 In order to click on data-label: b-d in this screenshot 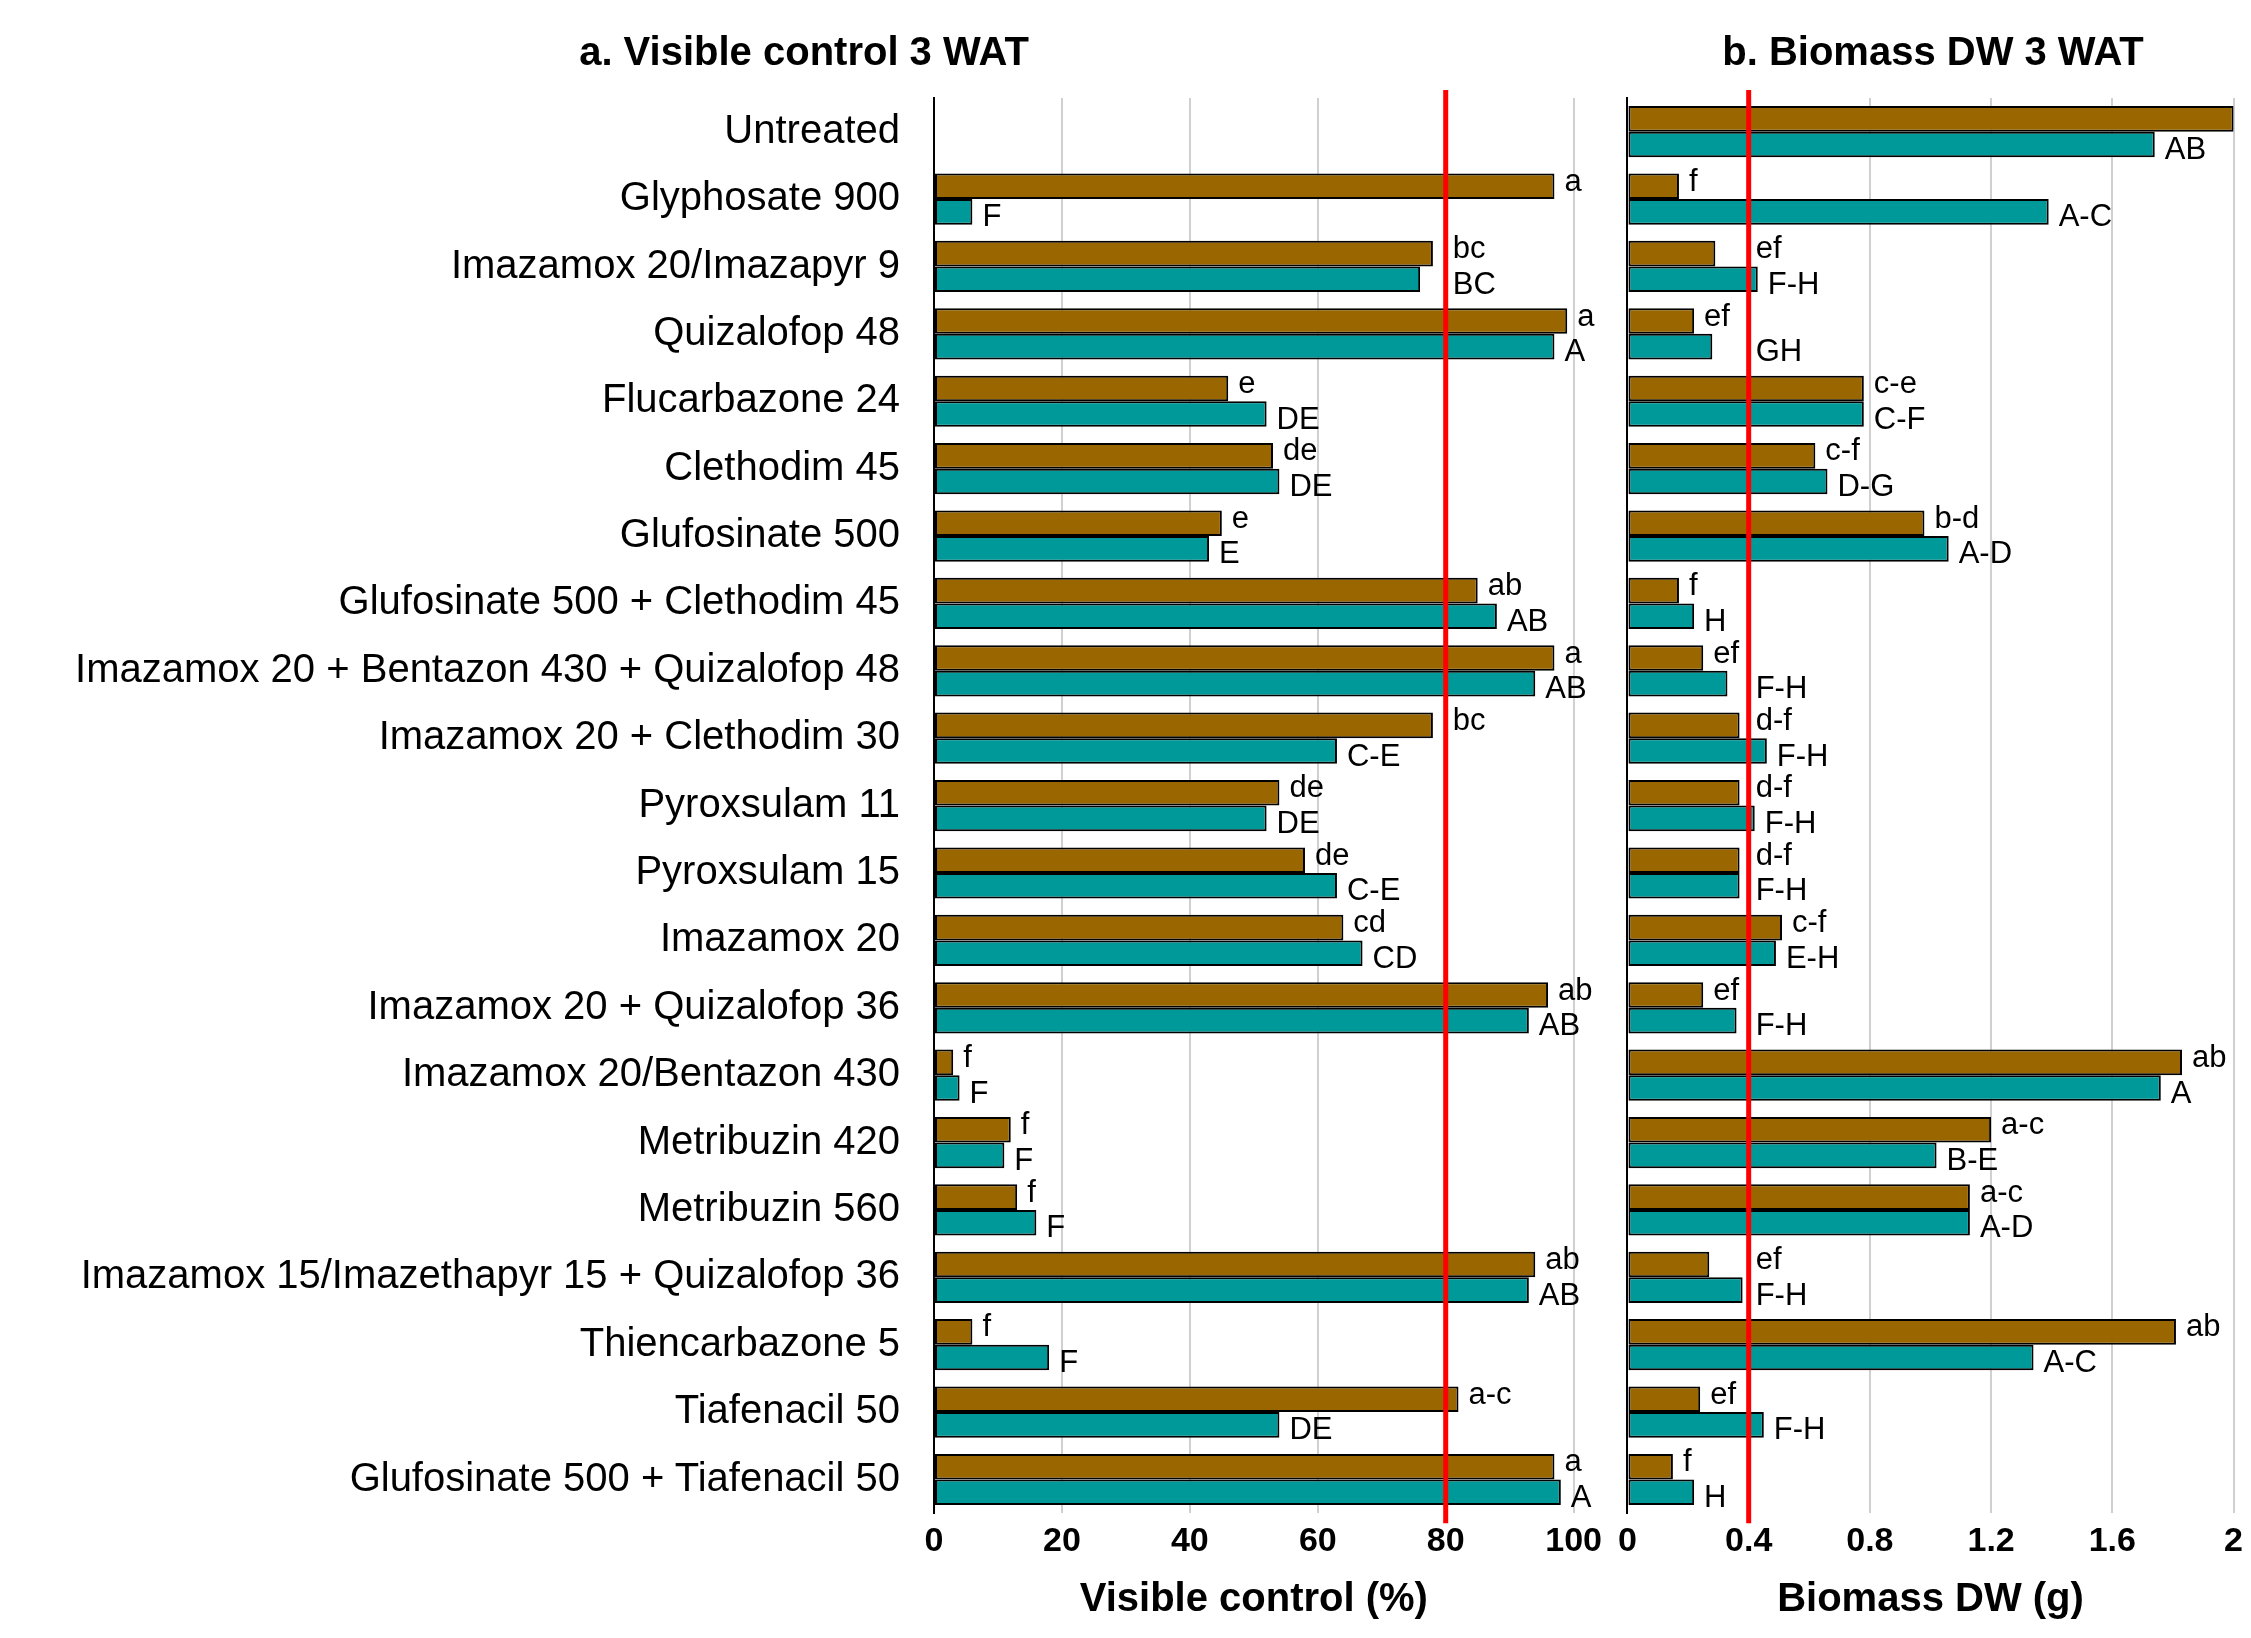, I will do `click(1957, 517)`.